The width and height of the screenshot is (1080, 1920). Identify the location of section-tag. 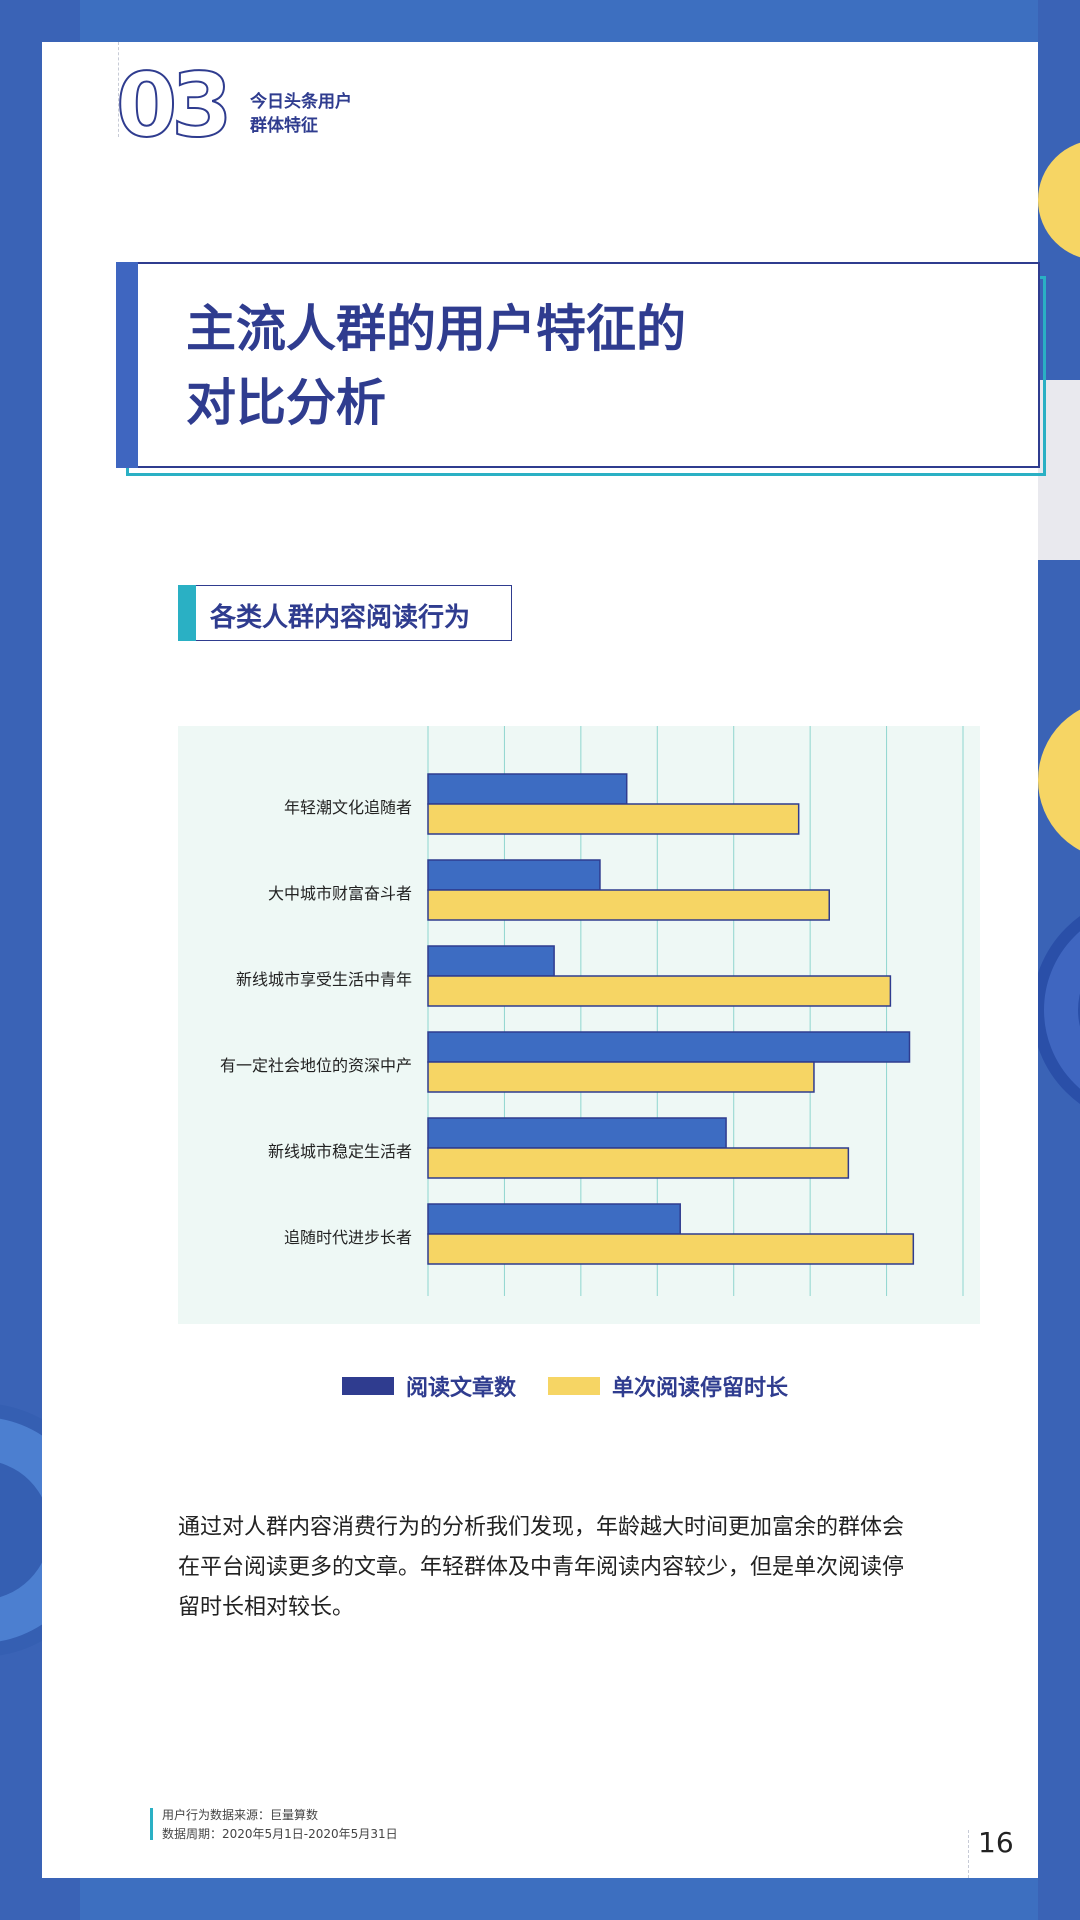
(345, 613).